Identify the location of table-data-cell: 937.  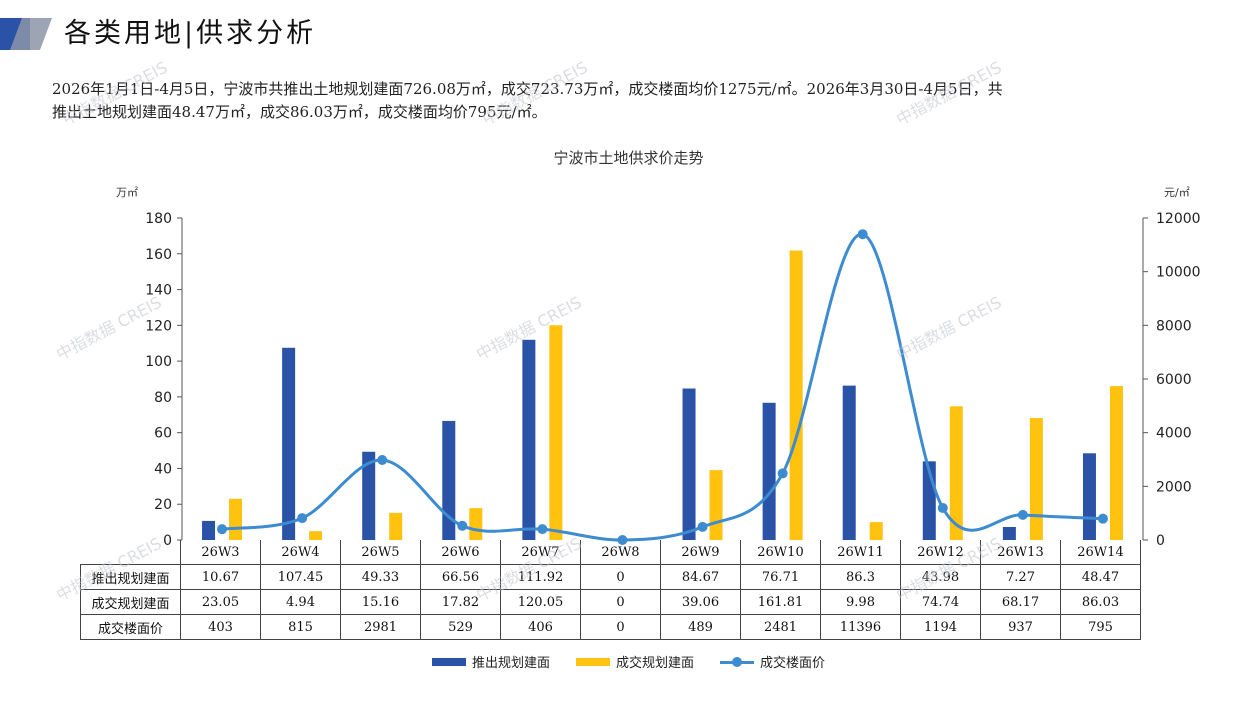
(1020, 627).